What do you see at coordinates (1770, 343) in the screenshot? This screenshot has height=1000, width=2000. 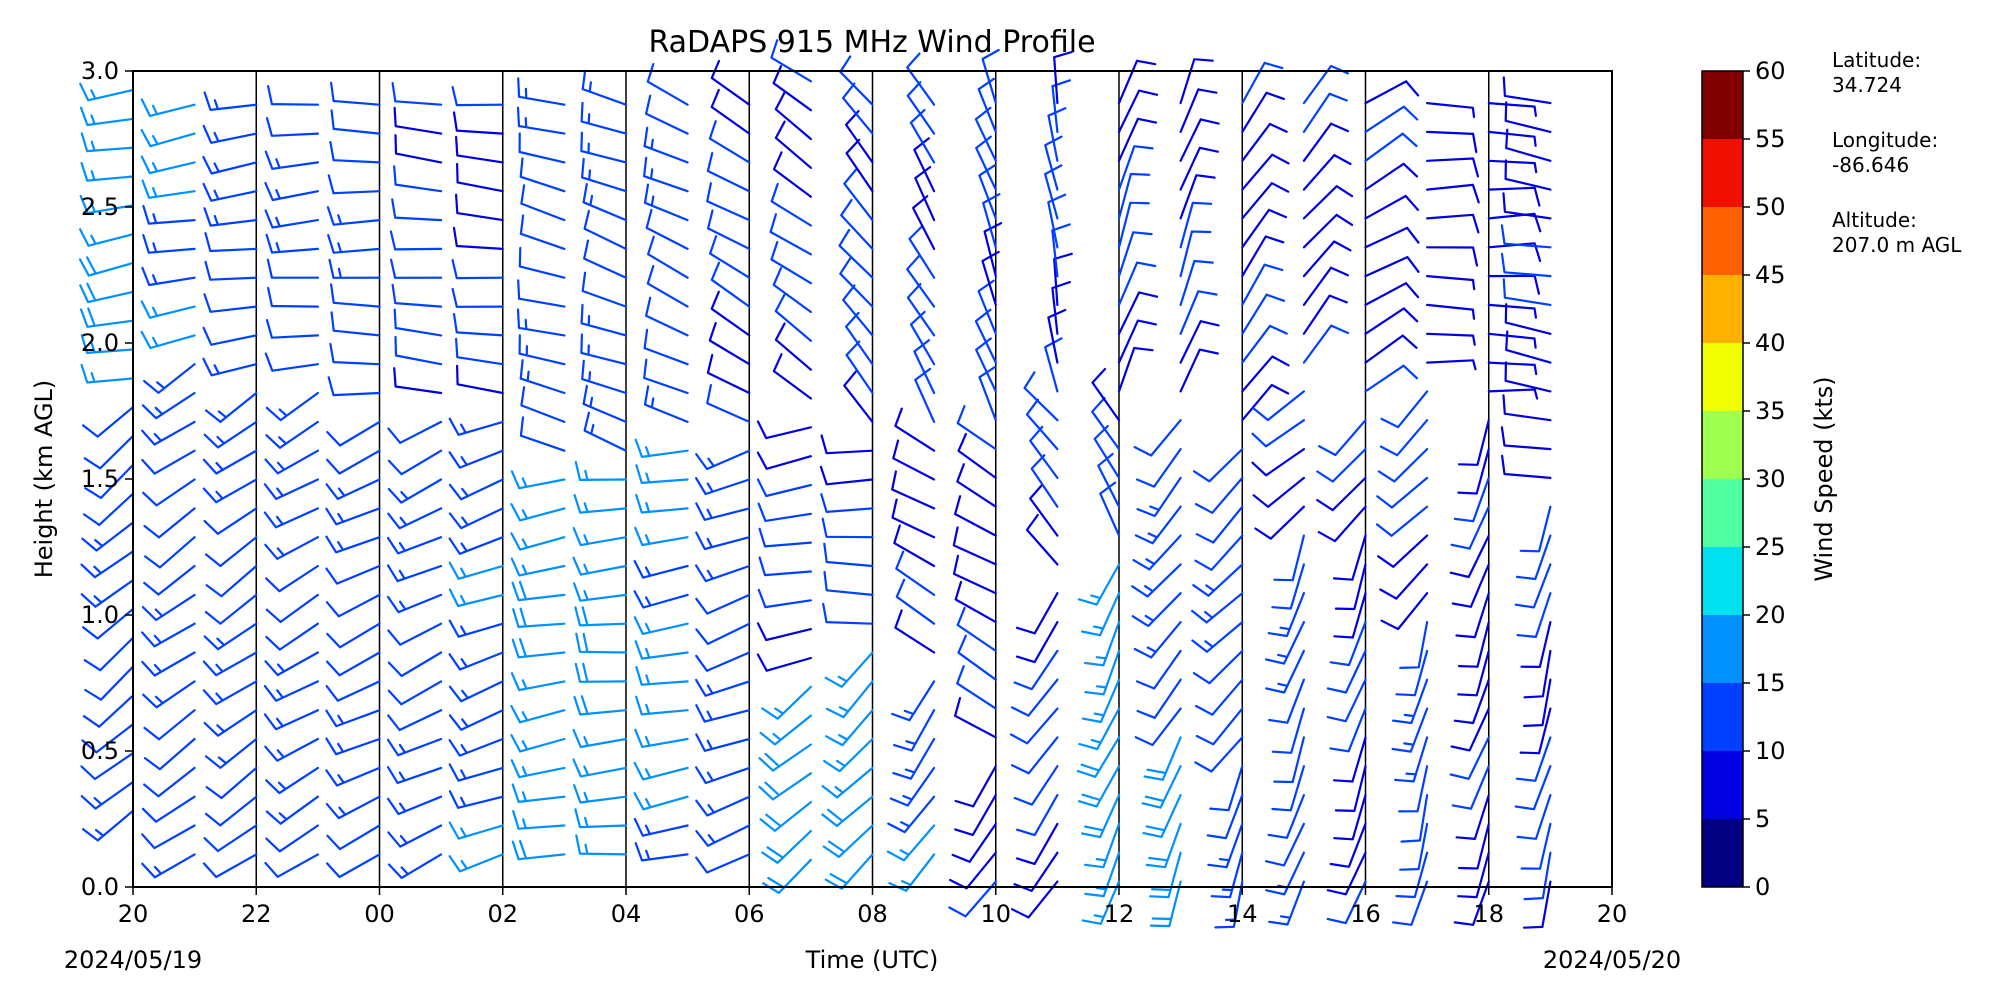 I see `colorbar-tick-label: 40` at bounding box center [1770, 343].